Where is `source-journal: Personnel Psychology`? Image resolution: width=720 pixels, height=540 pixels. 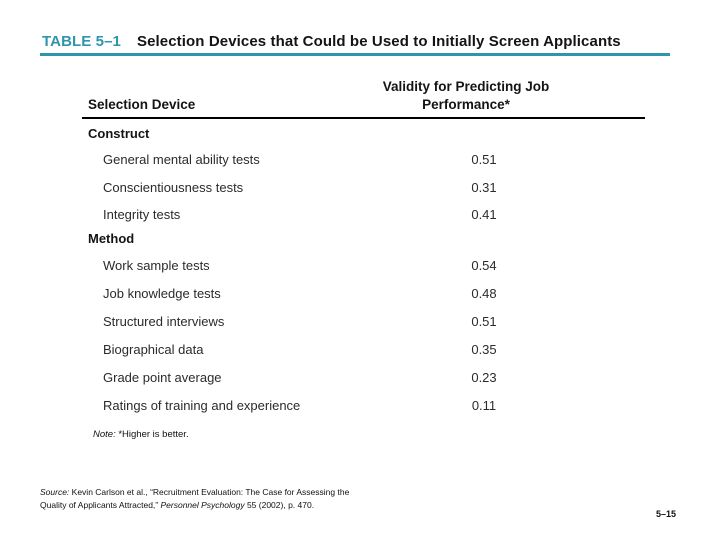 source-journal: Personnel Psychology is located at coordinates (202, 505).